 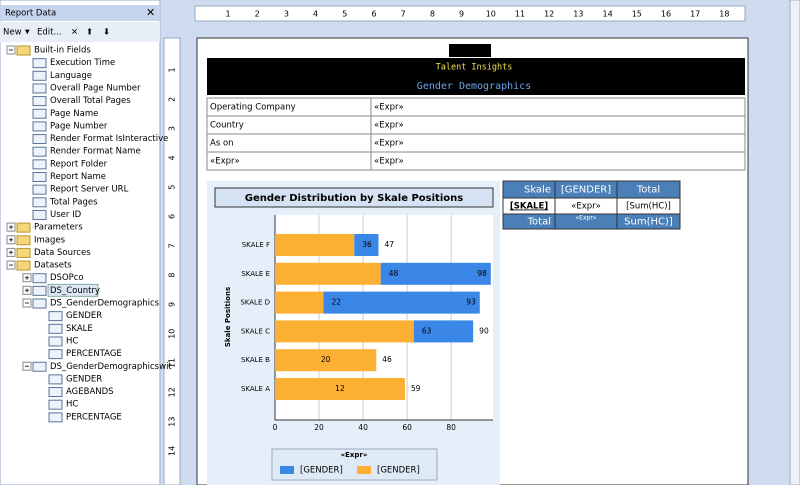 What do you see at coordinates (336, 302) in the screenshot?
I see `bar-label: 22` at bounding box center [336, 302].